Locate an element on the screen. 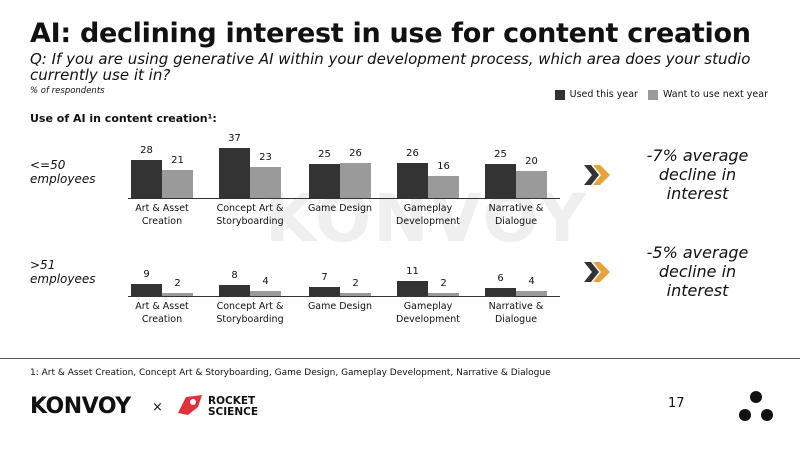  group-label: >51 employees is located at coordinates (63, 272).